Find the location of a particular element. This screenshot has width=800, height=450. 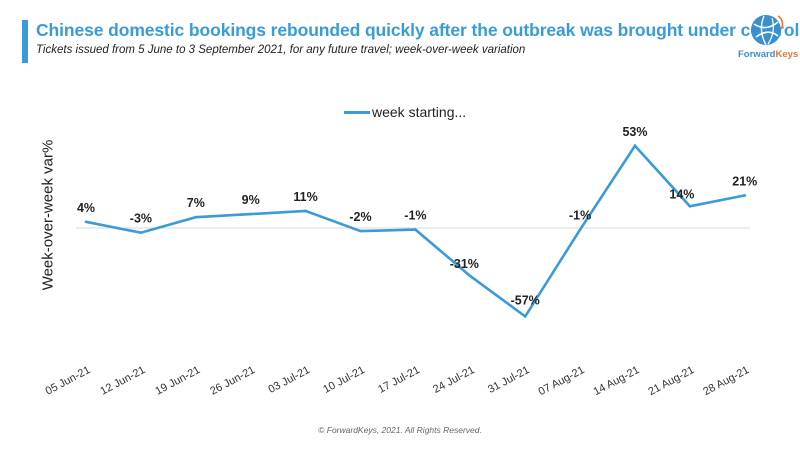

x-tick-label: 26 Jun-21 is located at coordinates (232, 381).